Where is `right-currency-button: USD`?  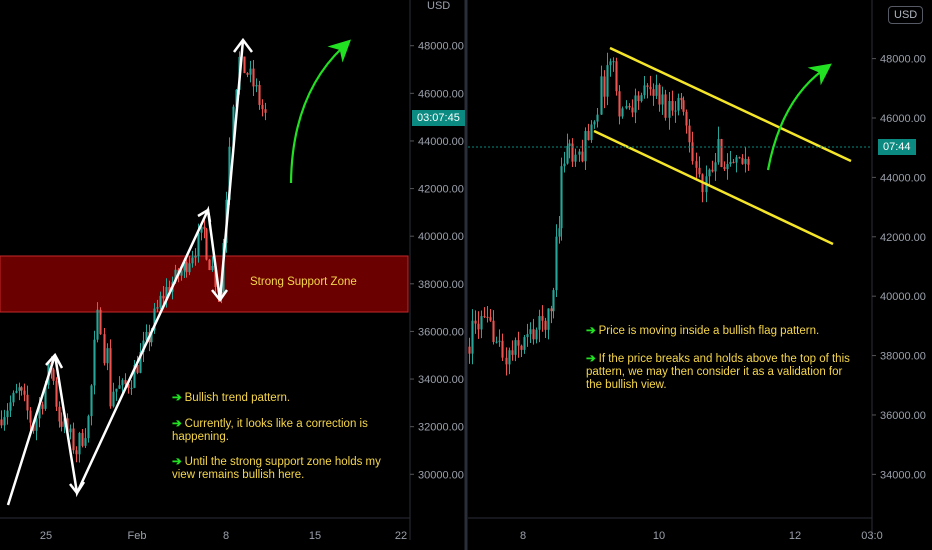 right-currency-button: USD is located at coordinates (906, 15).